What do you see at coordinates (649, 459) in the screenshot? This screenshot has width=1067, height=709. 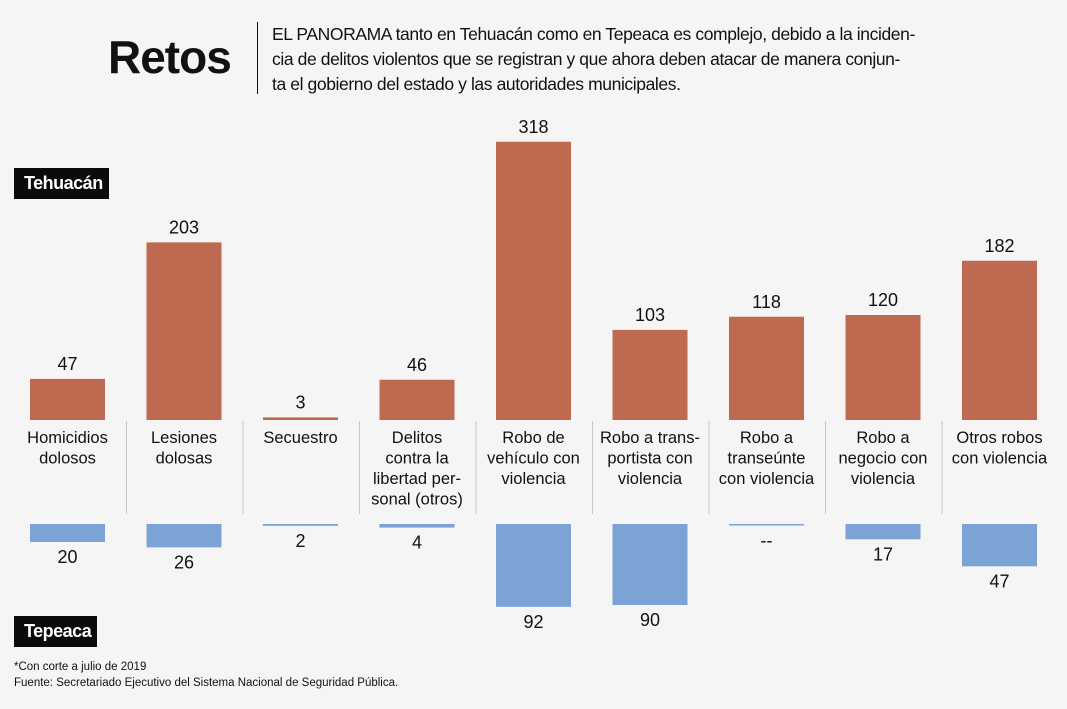 I see `category-label: portista con` at bounding box center [649, 459].